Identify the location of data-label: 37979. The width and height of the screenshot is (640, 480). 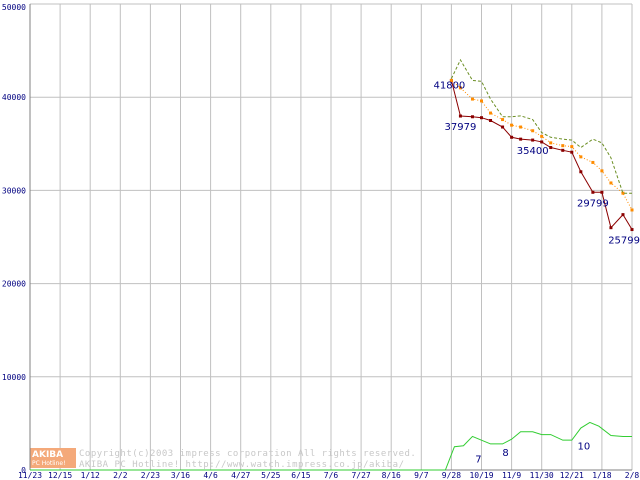
(461, 127).